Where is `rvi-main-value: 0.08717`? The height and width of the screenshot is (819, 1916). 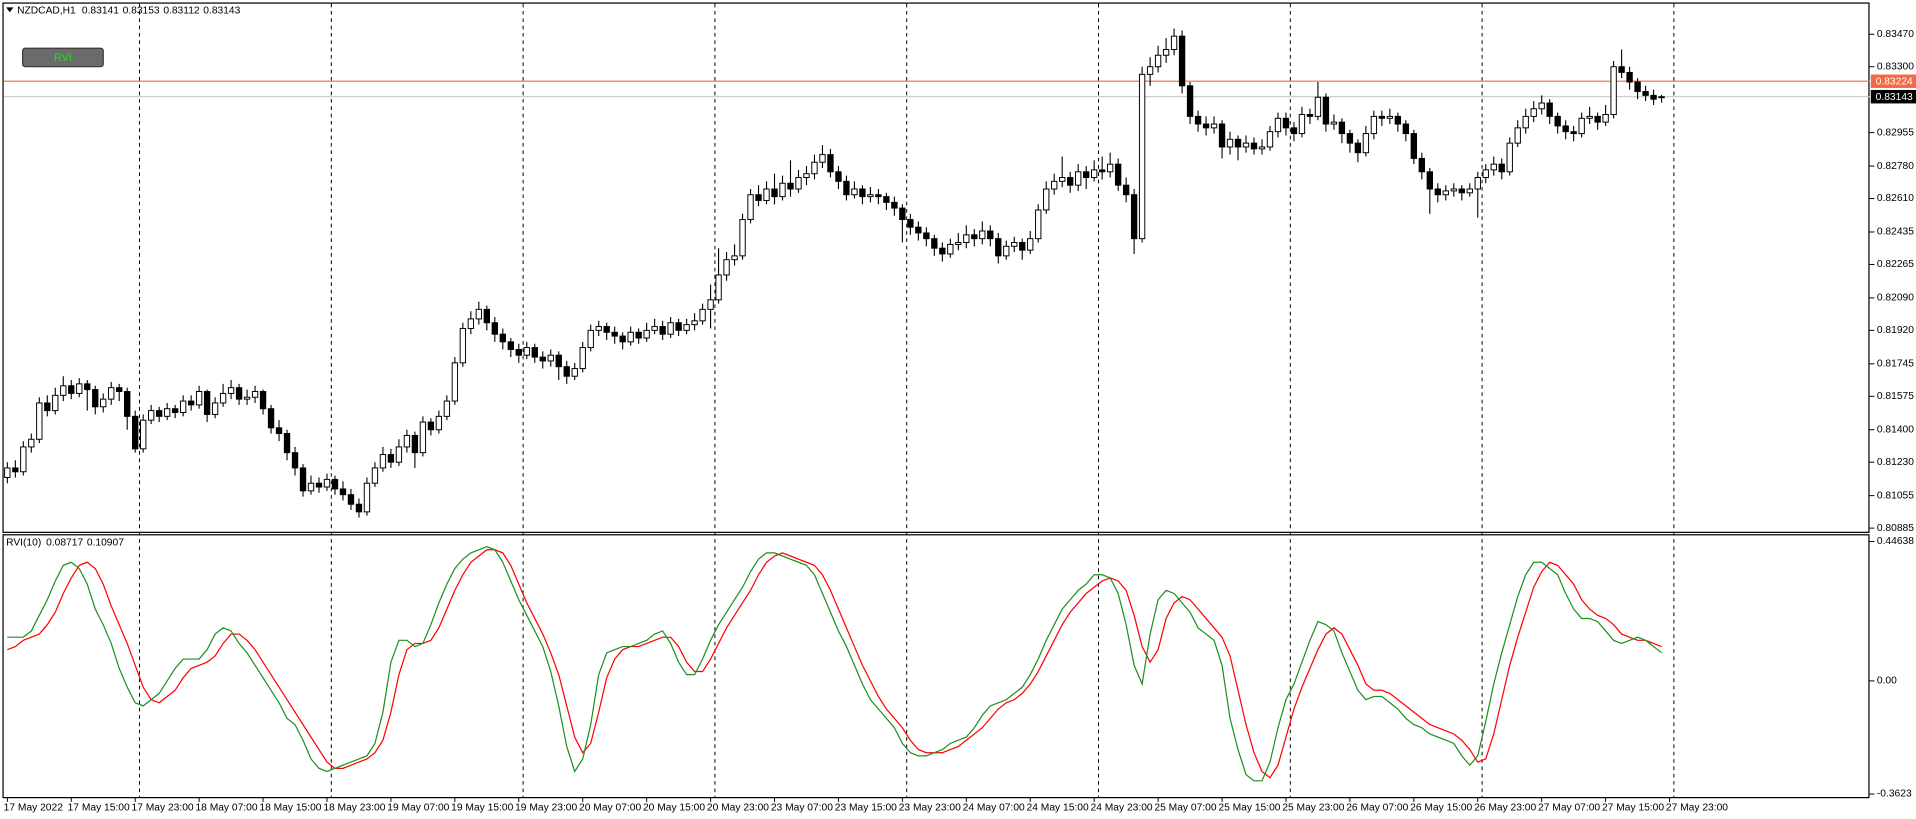 rvi-main-value: 0.08717 is located at coordinates (64, 542).